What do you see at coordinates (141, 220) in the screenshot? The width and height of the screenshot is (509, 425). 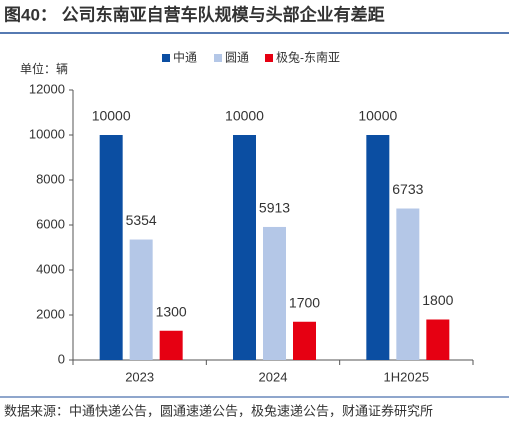 I see `value-label: 5354` at bounding box center [141, 220].